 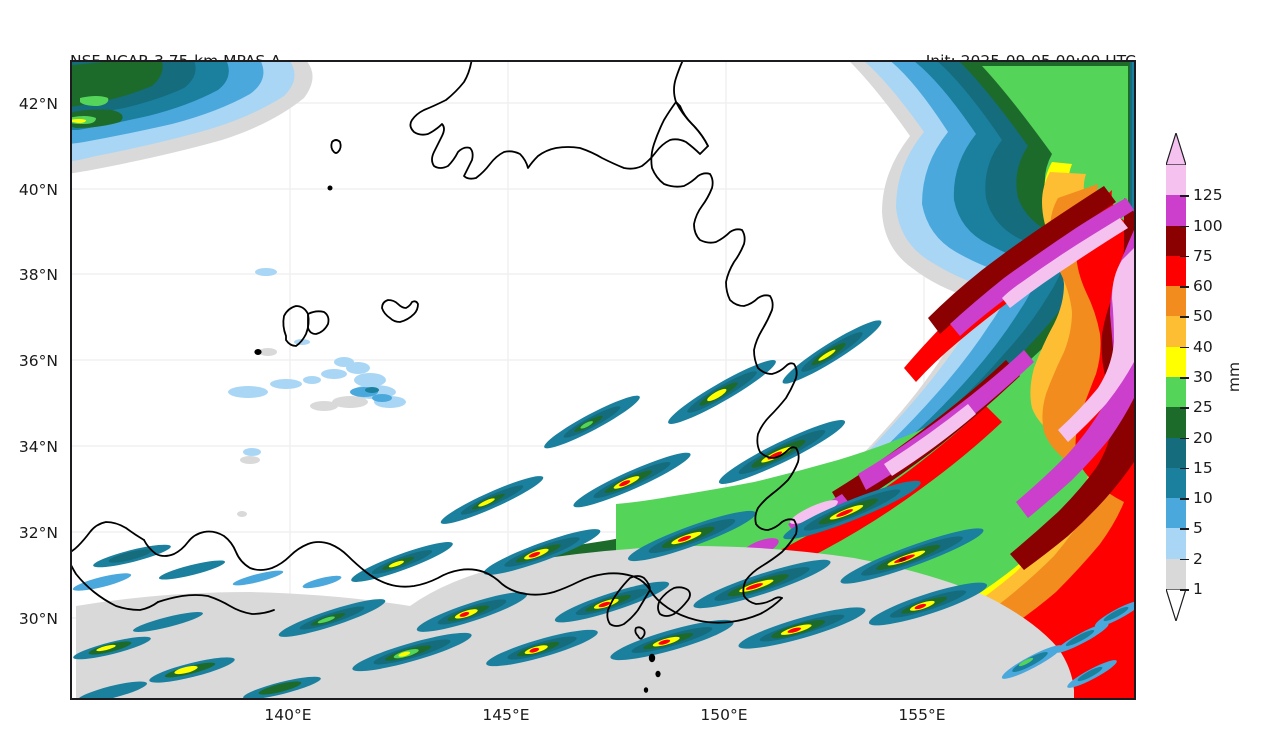 I want to click on y-axis: 42°N 40°N 38°N 36°N 34°N 32°N 30°N, so click(x=33, y=372).